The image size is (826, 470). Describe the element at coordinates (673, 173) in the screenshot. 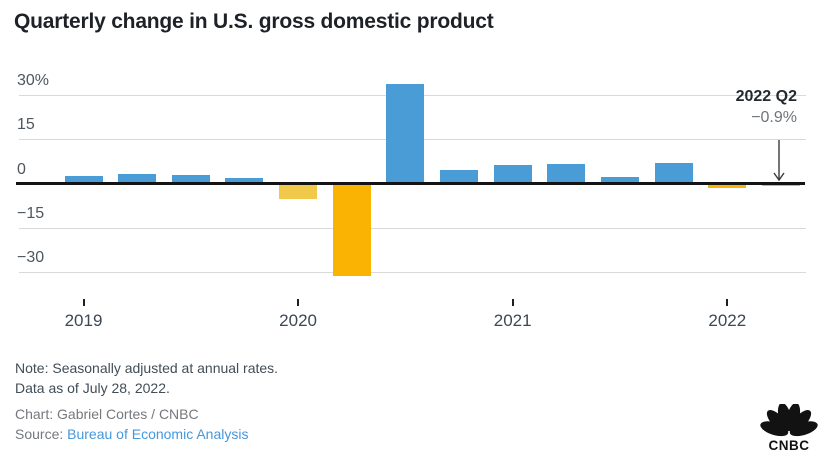

I see `bar-2021-q4` at that location.